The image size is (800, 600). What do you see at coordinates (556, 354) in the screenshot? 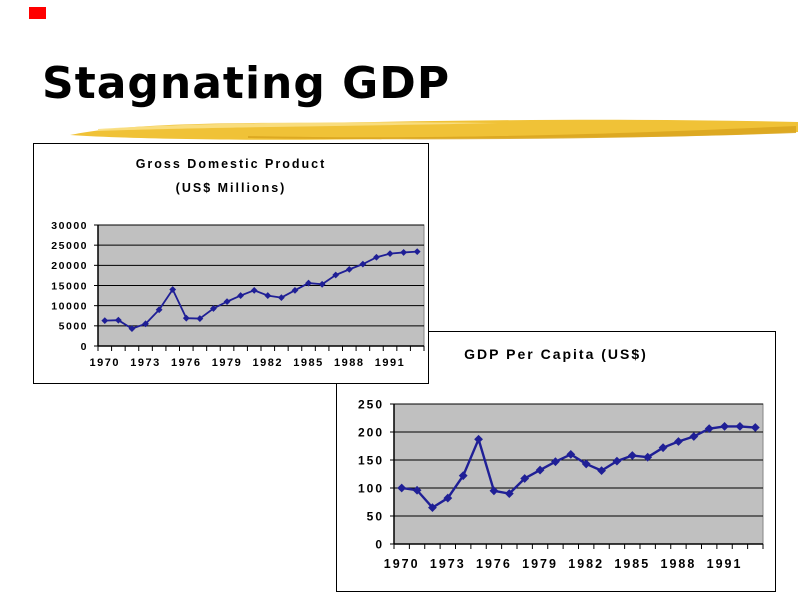
I see `chart-title-gdp-per-capita: GDP Per Capita (US$)` at bounding box center [556, 354].